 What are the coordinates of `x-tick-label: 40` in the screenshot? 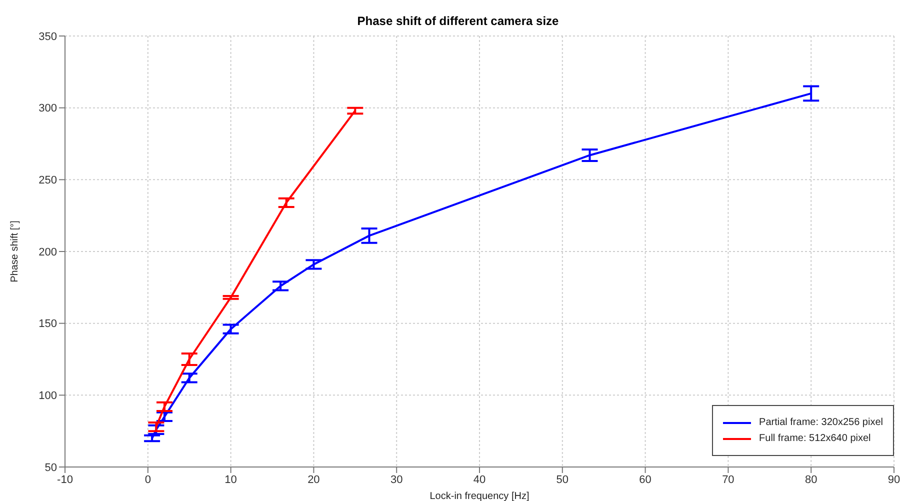 It's located at (479, 480).